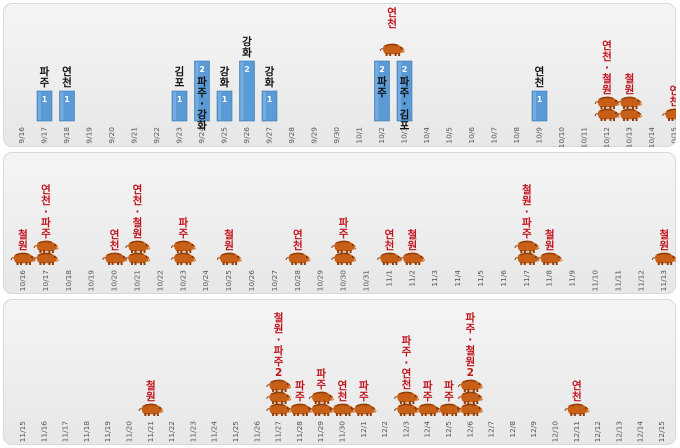  I want to click on tick-label-10-22: 10/22, so click(159, 280).